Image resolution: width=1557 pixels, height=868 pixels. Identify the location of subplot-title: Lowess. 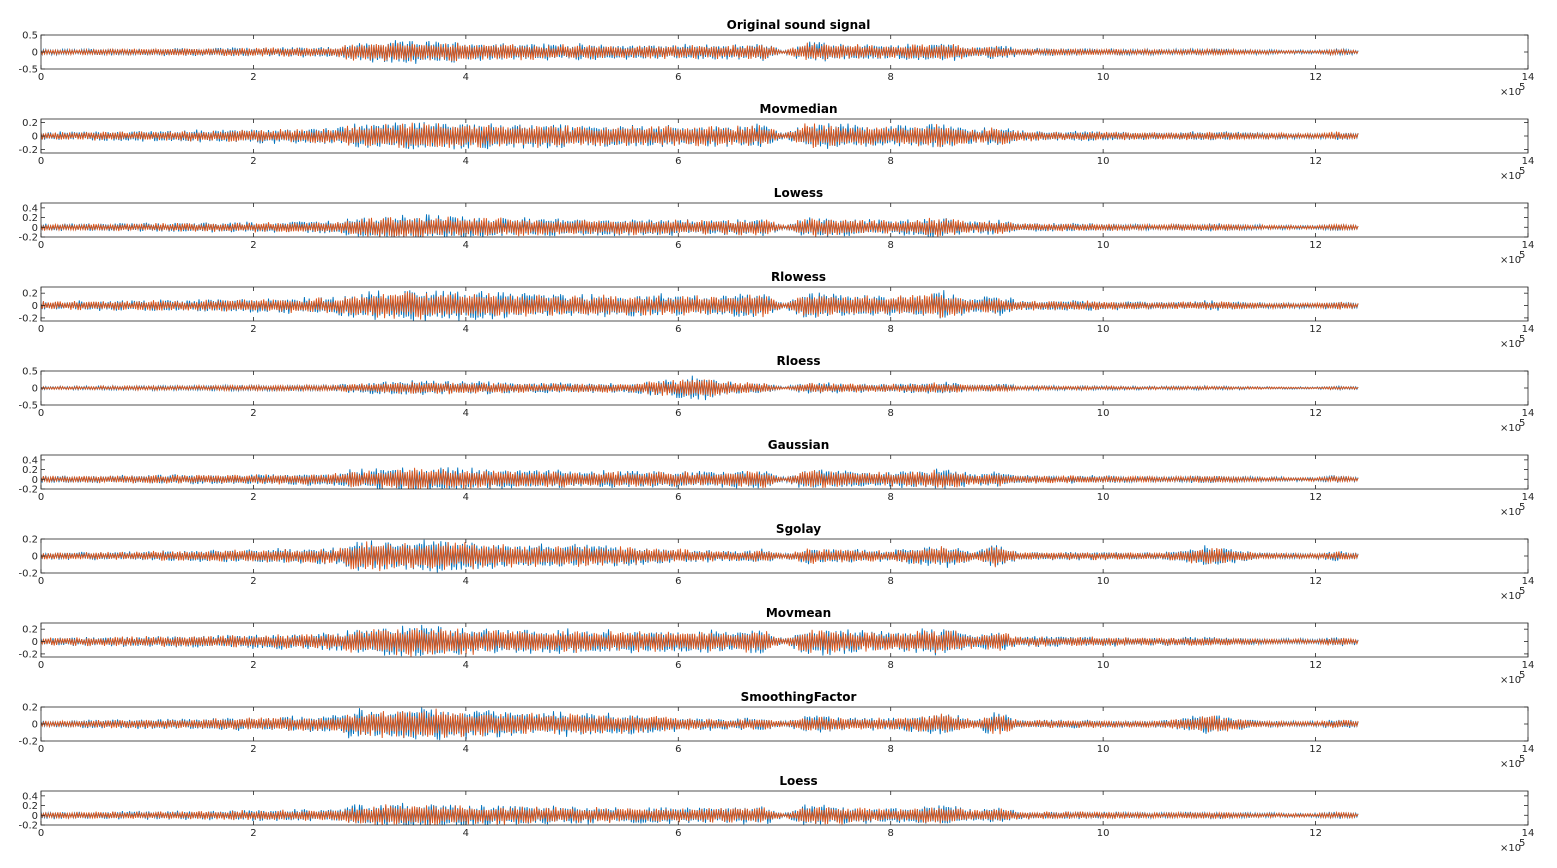
(798, 193).